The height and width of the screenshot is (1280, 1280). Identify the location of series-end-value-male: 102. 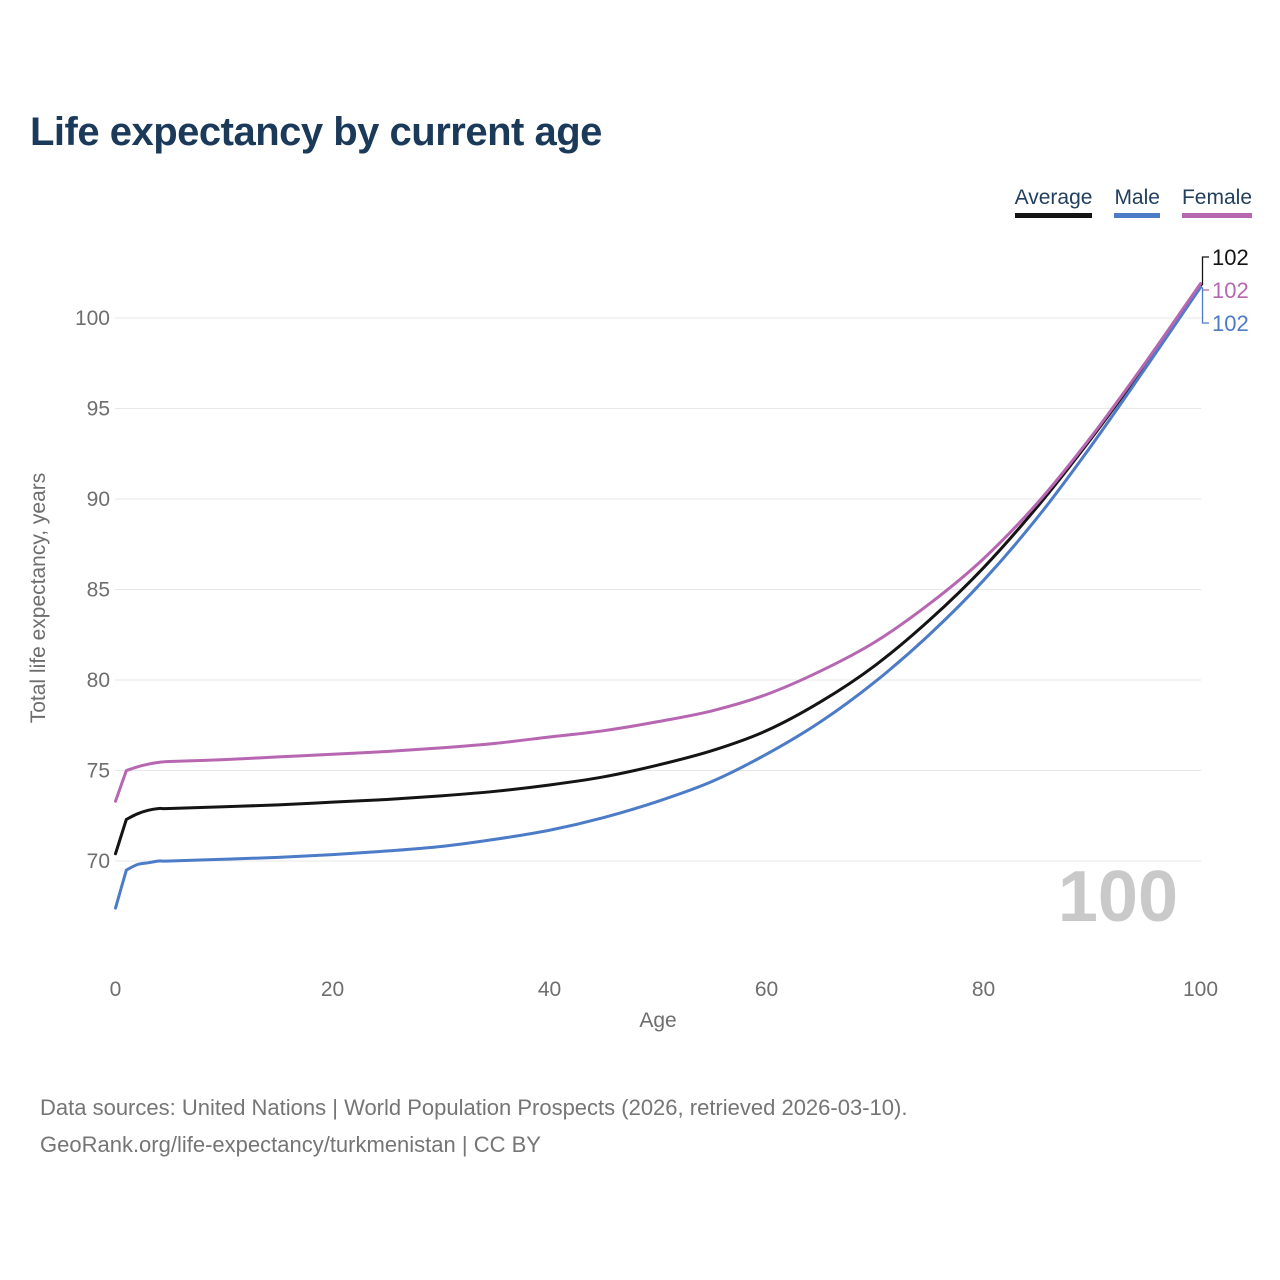
(1230, 323).